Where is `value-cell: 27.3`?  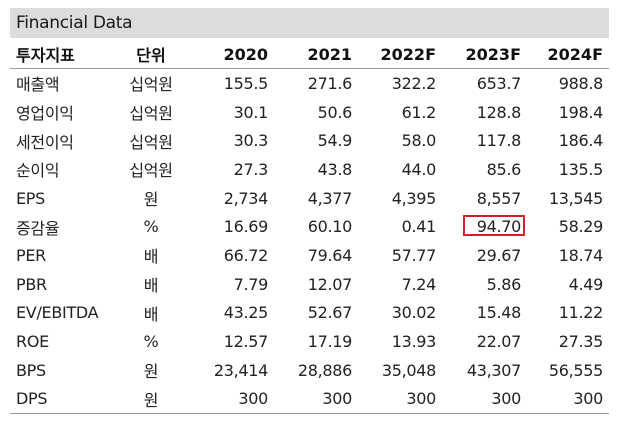 value-cell: 27.3 is located at coordinates (232, 169).